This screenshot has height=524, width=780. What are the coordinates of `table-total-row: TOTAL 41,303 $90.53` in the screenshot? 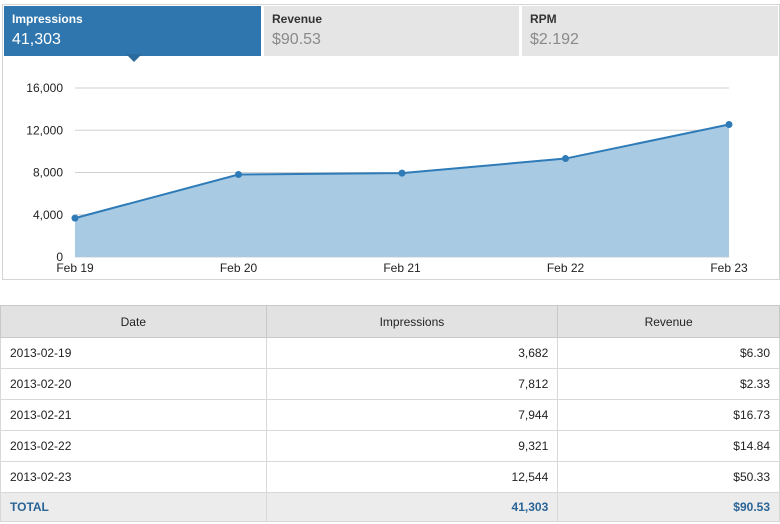 It's located at (390, 507).